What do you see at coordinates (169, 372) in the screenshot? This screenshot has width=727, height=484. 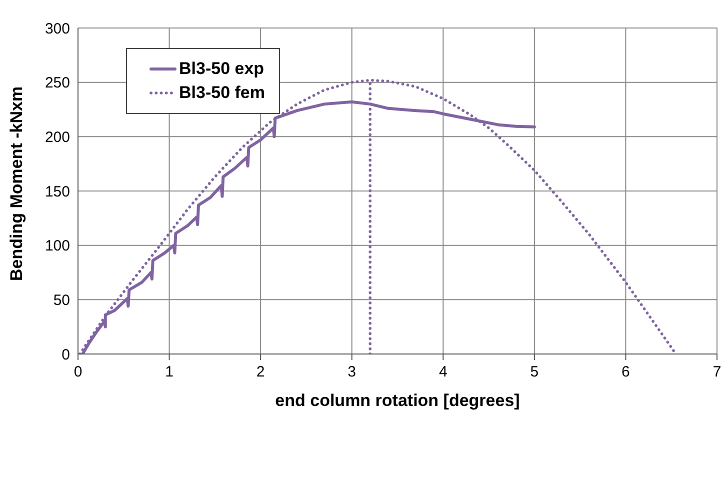 I see `x-tick-label: 1` at bounding box center [169, 372].